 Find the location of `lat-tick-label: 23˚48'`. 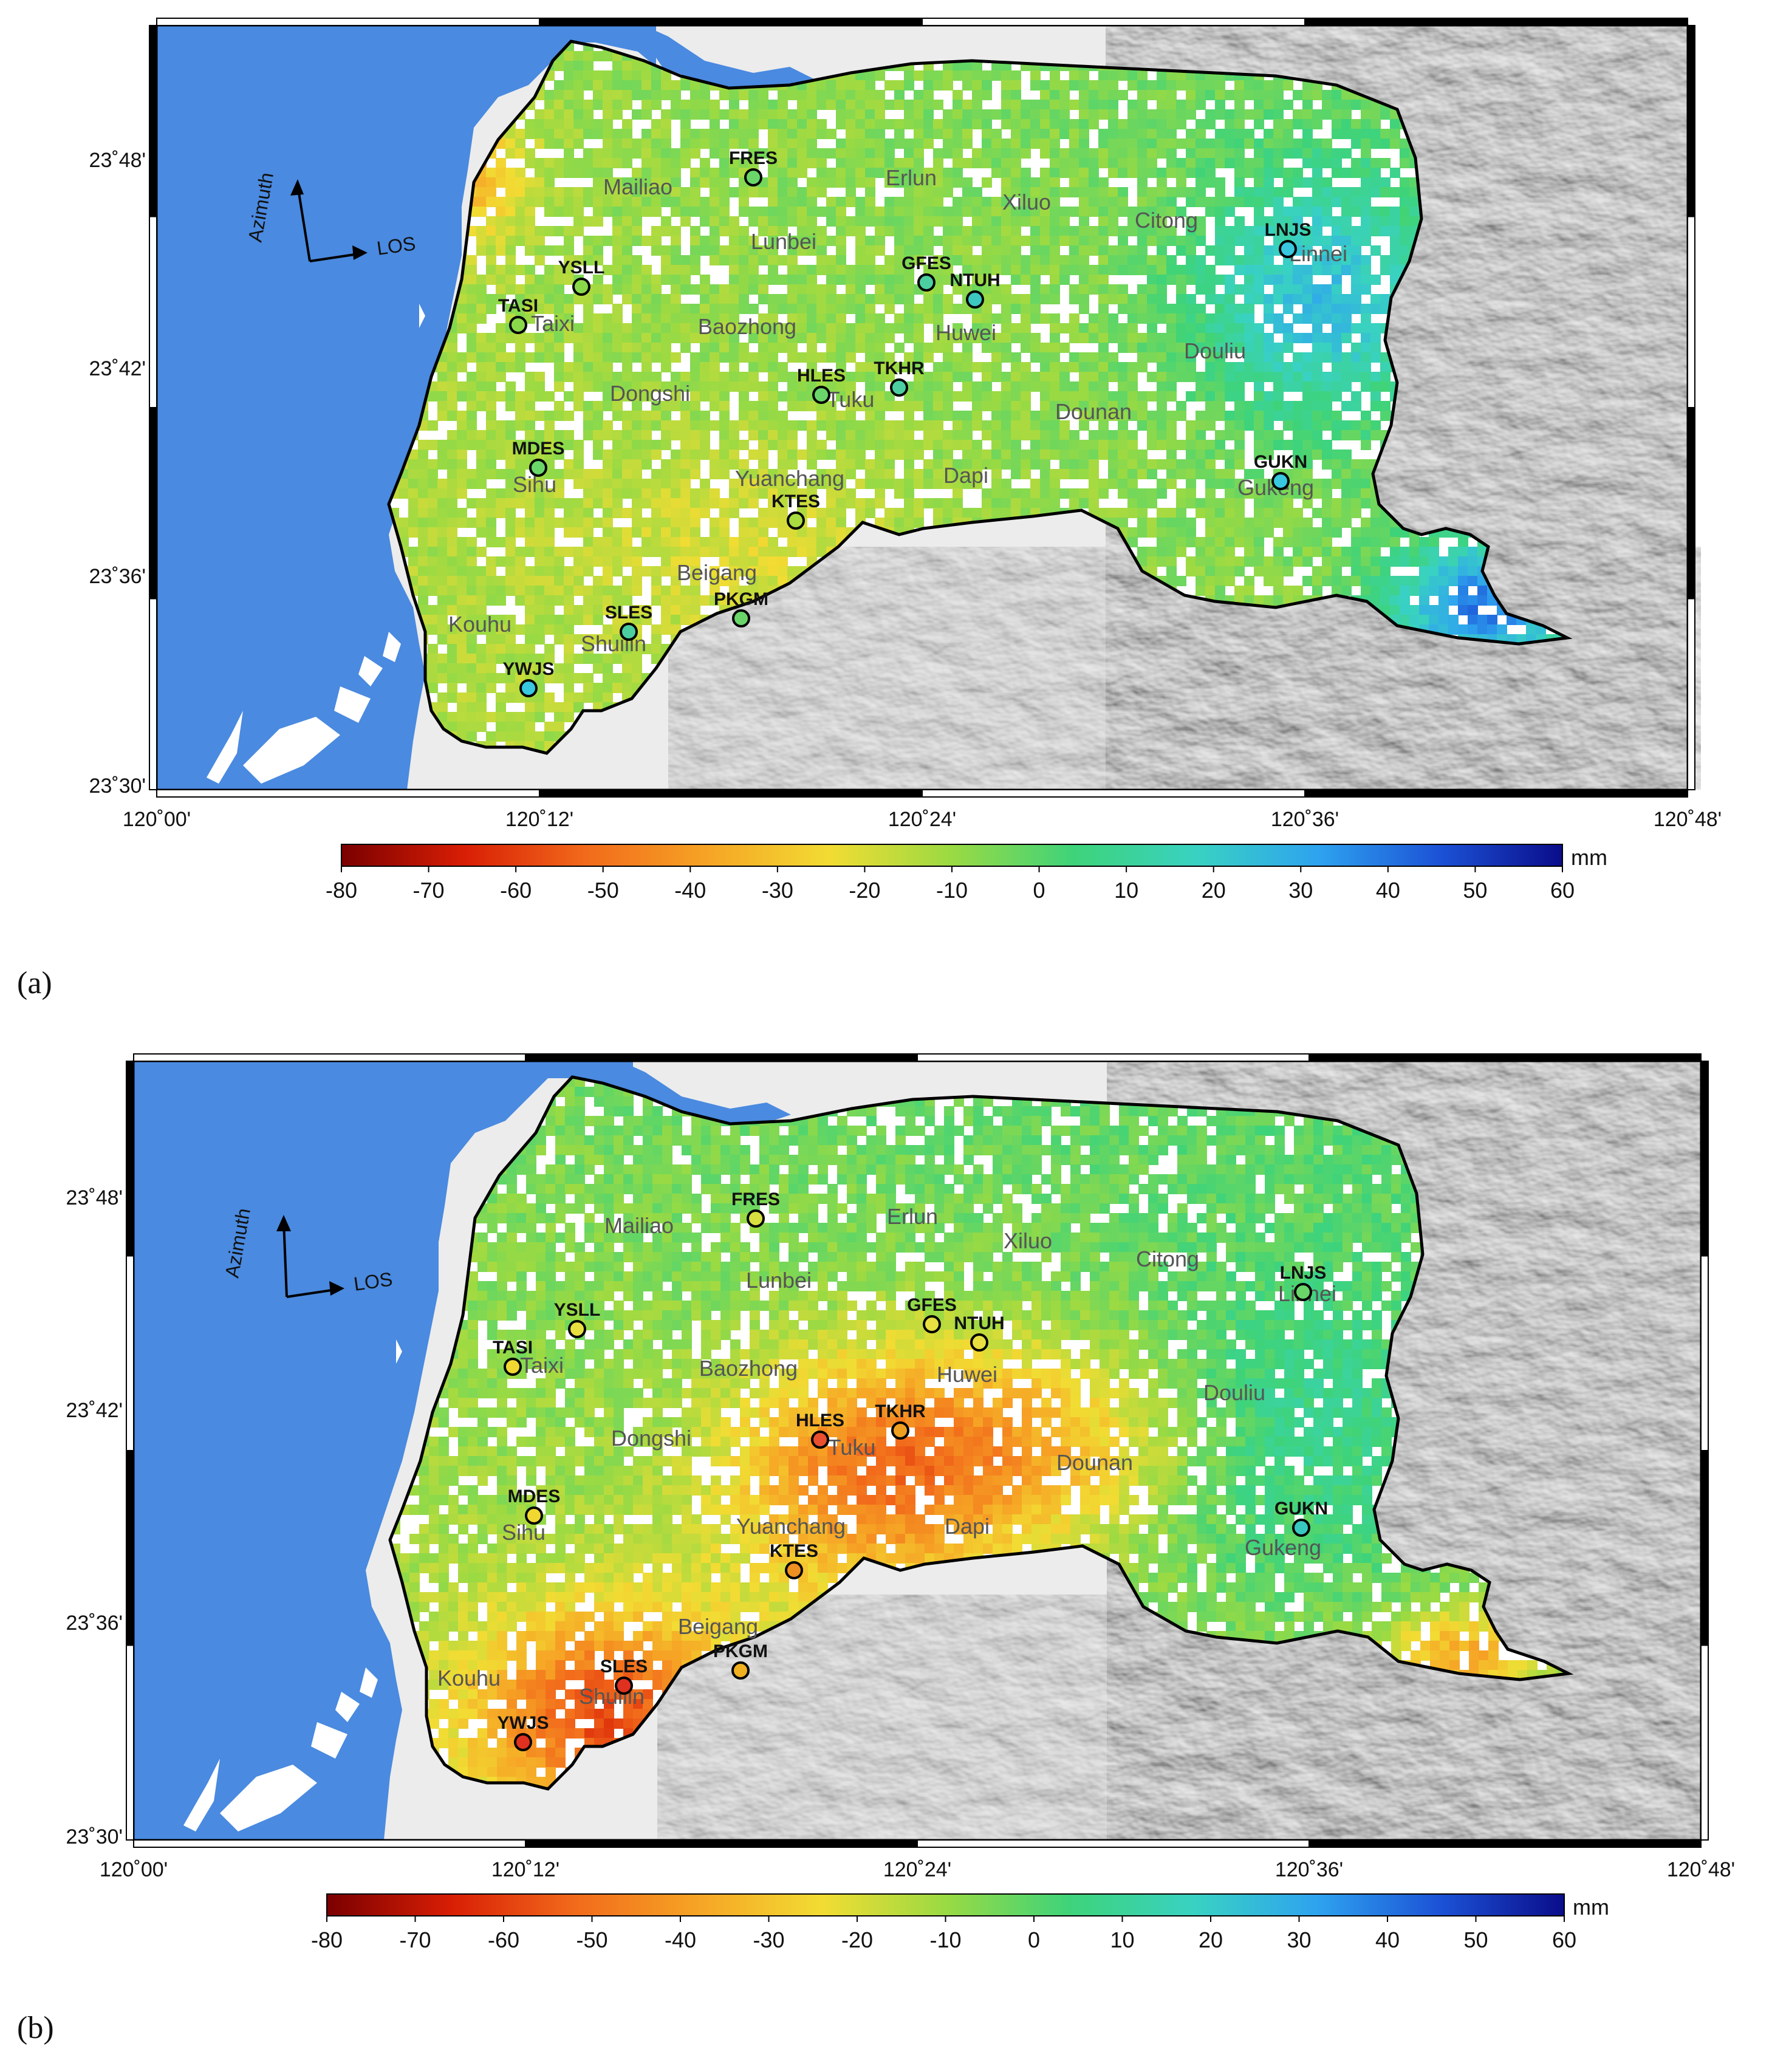

lat-tick-label: 23˚48' is located at coordinates (94, 1197).